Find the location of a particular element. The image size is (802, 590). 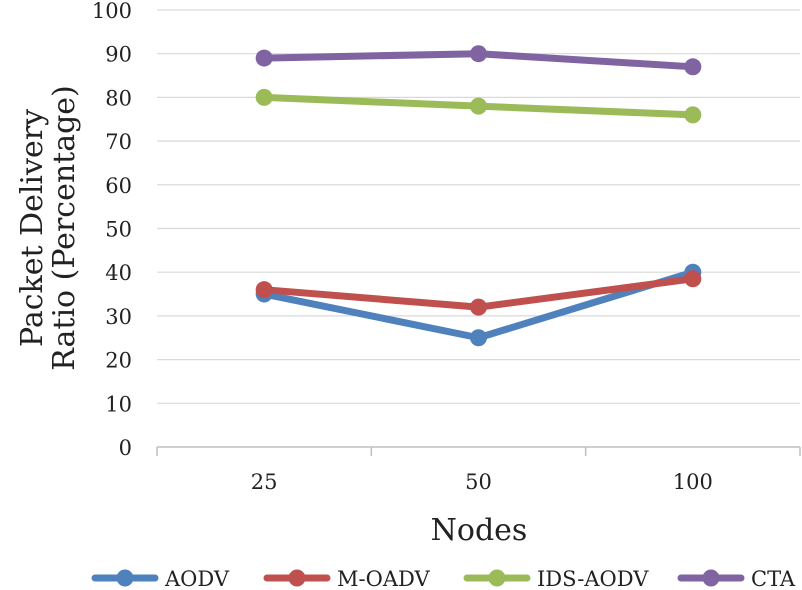

legend-item: M-OADV is located at coordinates (346, 578).